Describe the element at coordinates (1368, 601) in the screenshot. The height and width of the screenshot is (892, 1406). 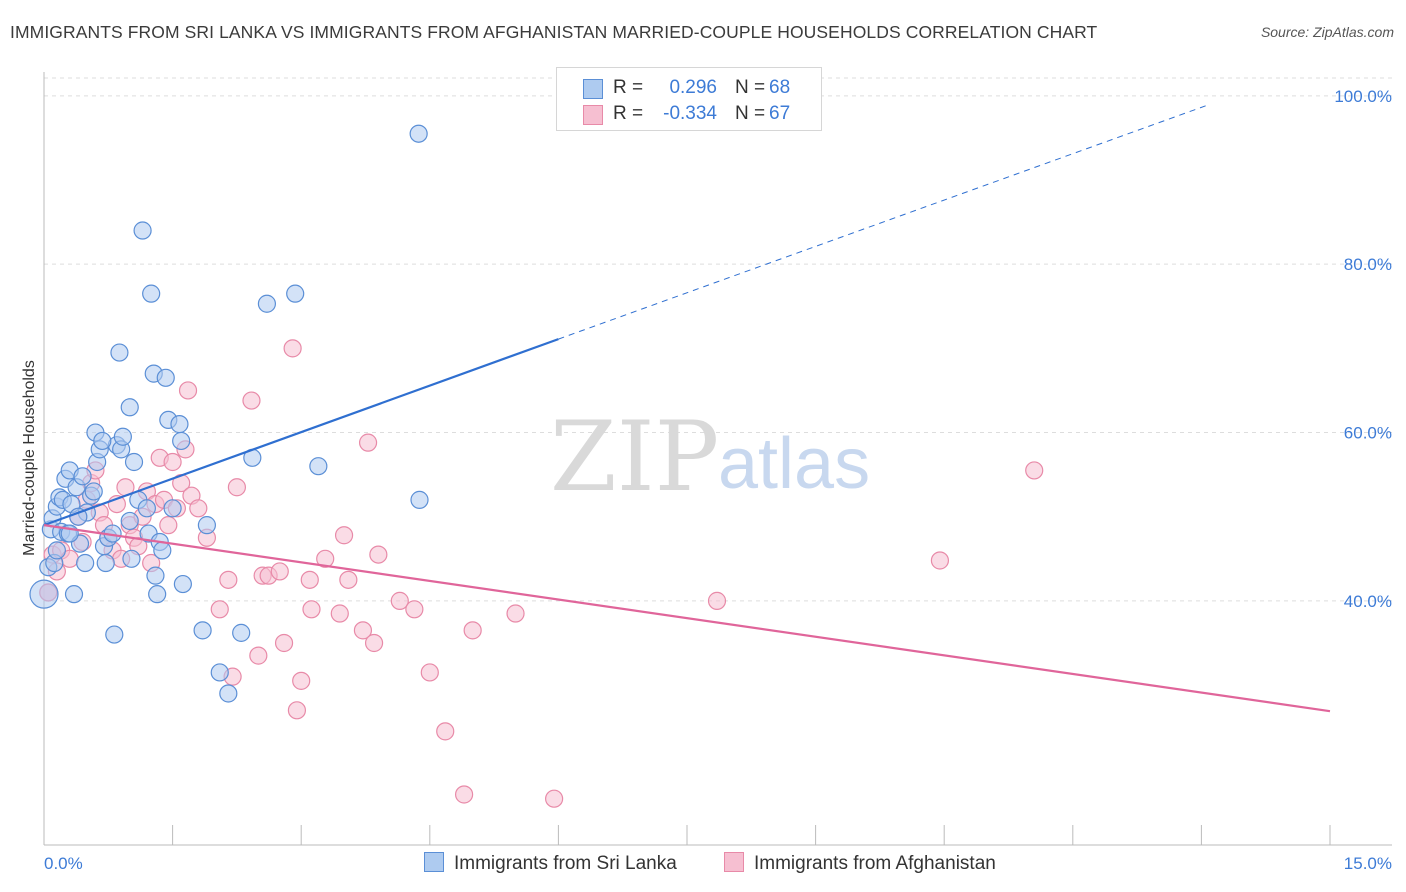
I see `y-tick-label: 40.0%` at that location.